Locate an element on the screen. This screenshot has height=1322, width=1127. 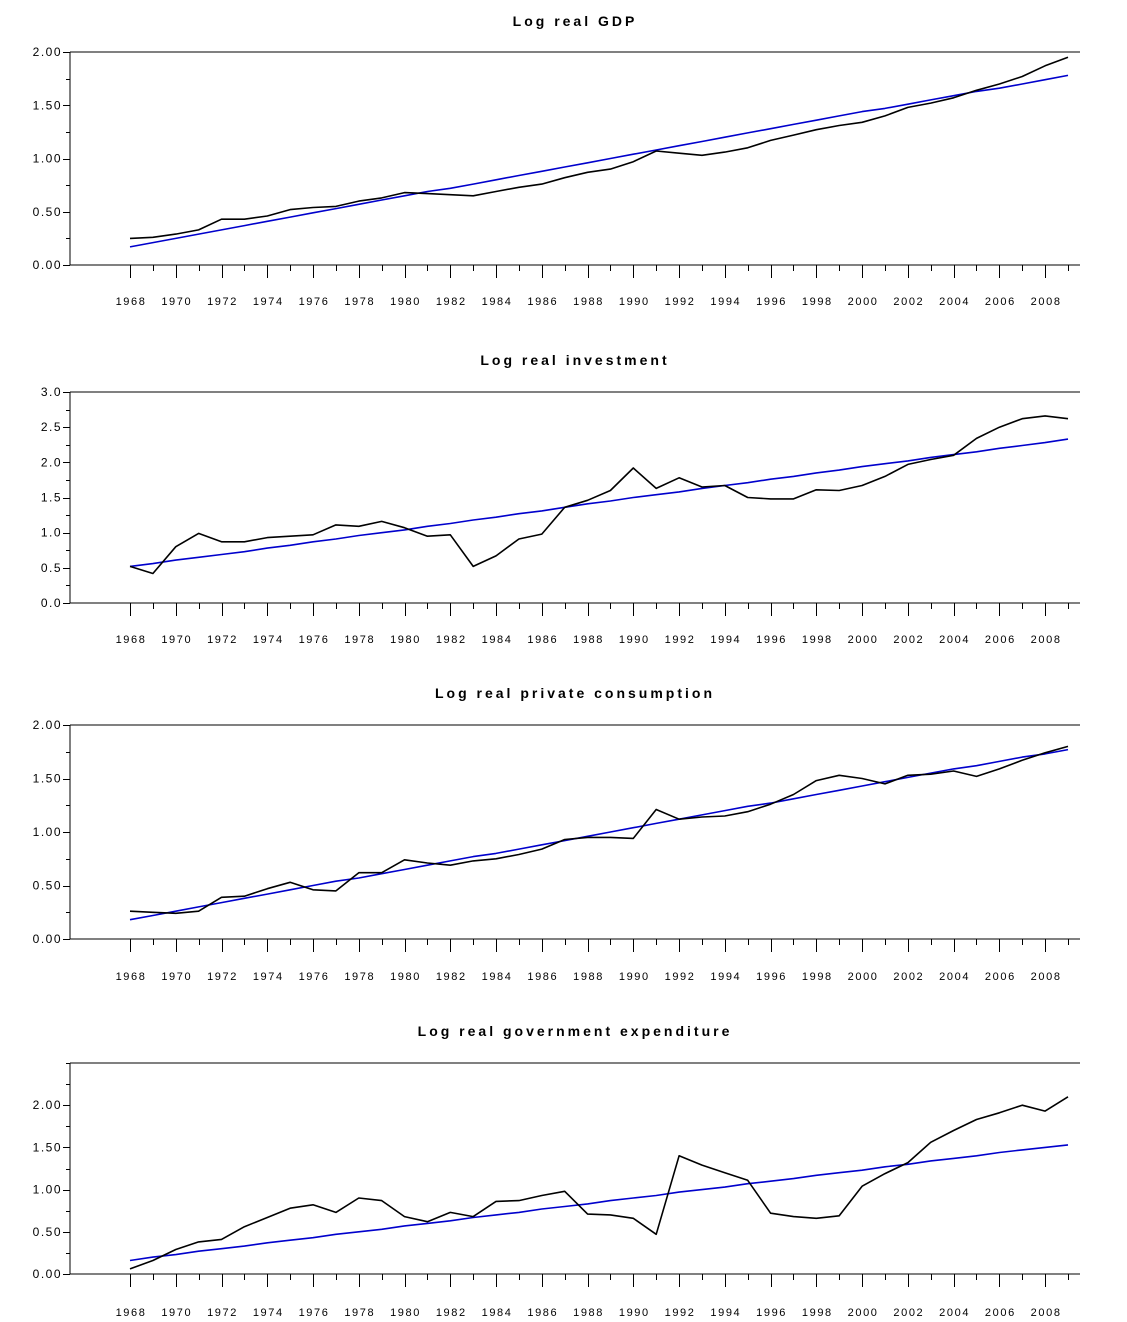
chart-title: Log real GDP is located at coordinates (575, 21).